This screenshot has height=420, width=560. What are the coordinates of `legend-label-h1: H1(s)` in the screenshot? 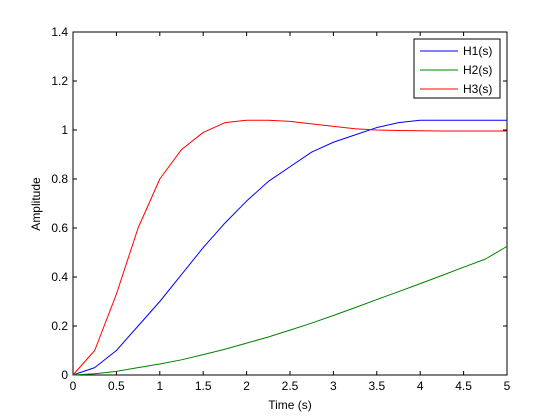 It's located at (477, 51).